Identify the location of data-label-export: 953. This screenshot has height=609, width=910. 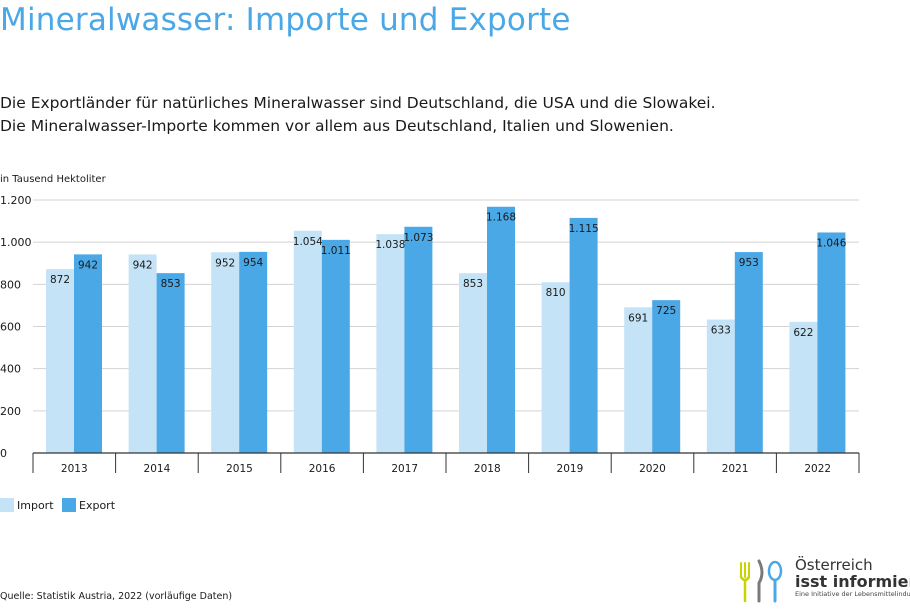
(749, 263).